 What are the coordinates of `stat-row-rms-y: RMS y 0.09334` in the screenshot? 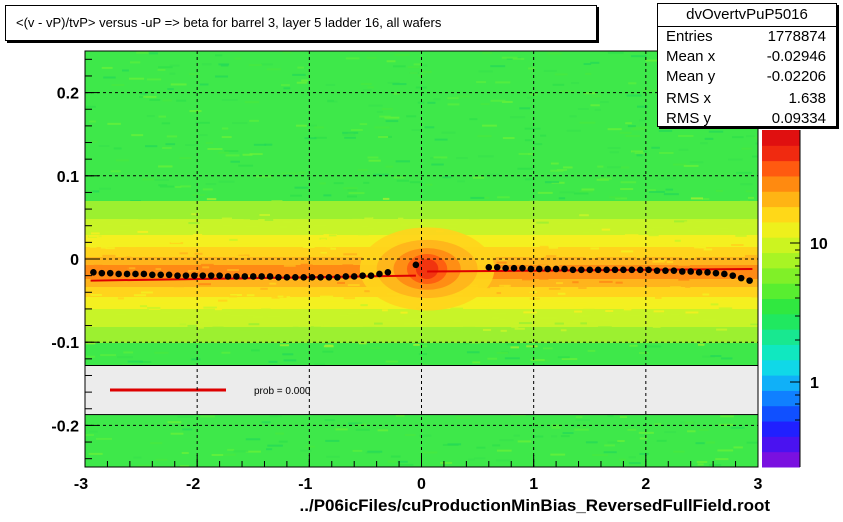 It's located at (747, 120).